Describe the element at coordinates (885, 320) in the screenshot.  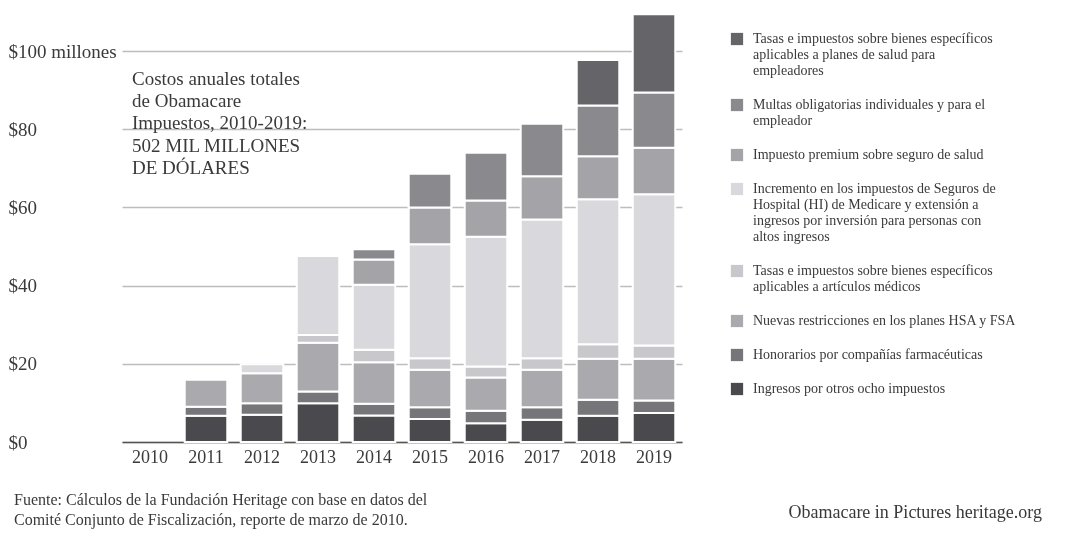
I see `legend-label: Nuevas restricciones en los planes HSA y FSA` at that location.